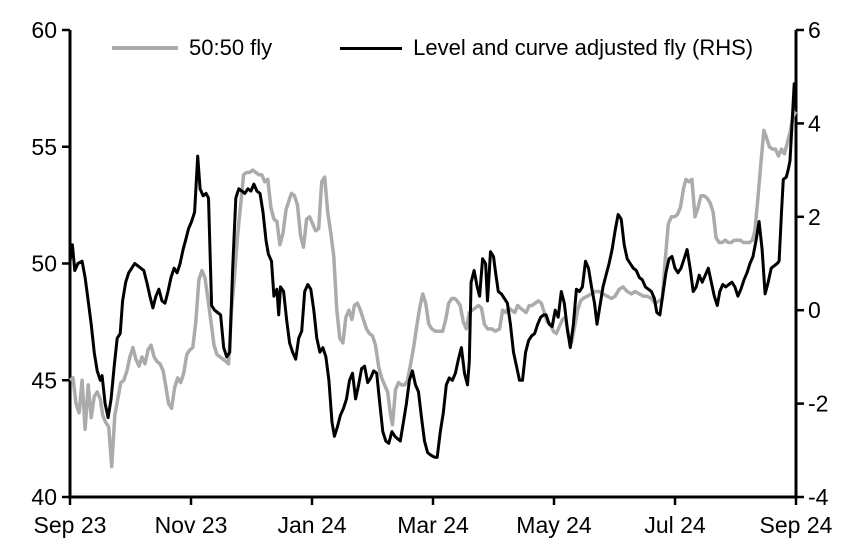  I want to click on right-axis-tick-label: 4, so click(814, 123).